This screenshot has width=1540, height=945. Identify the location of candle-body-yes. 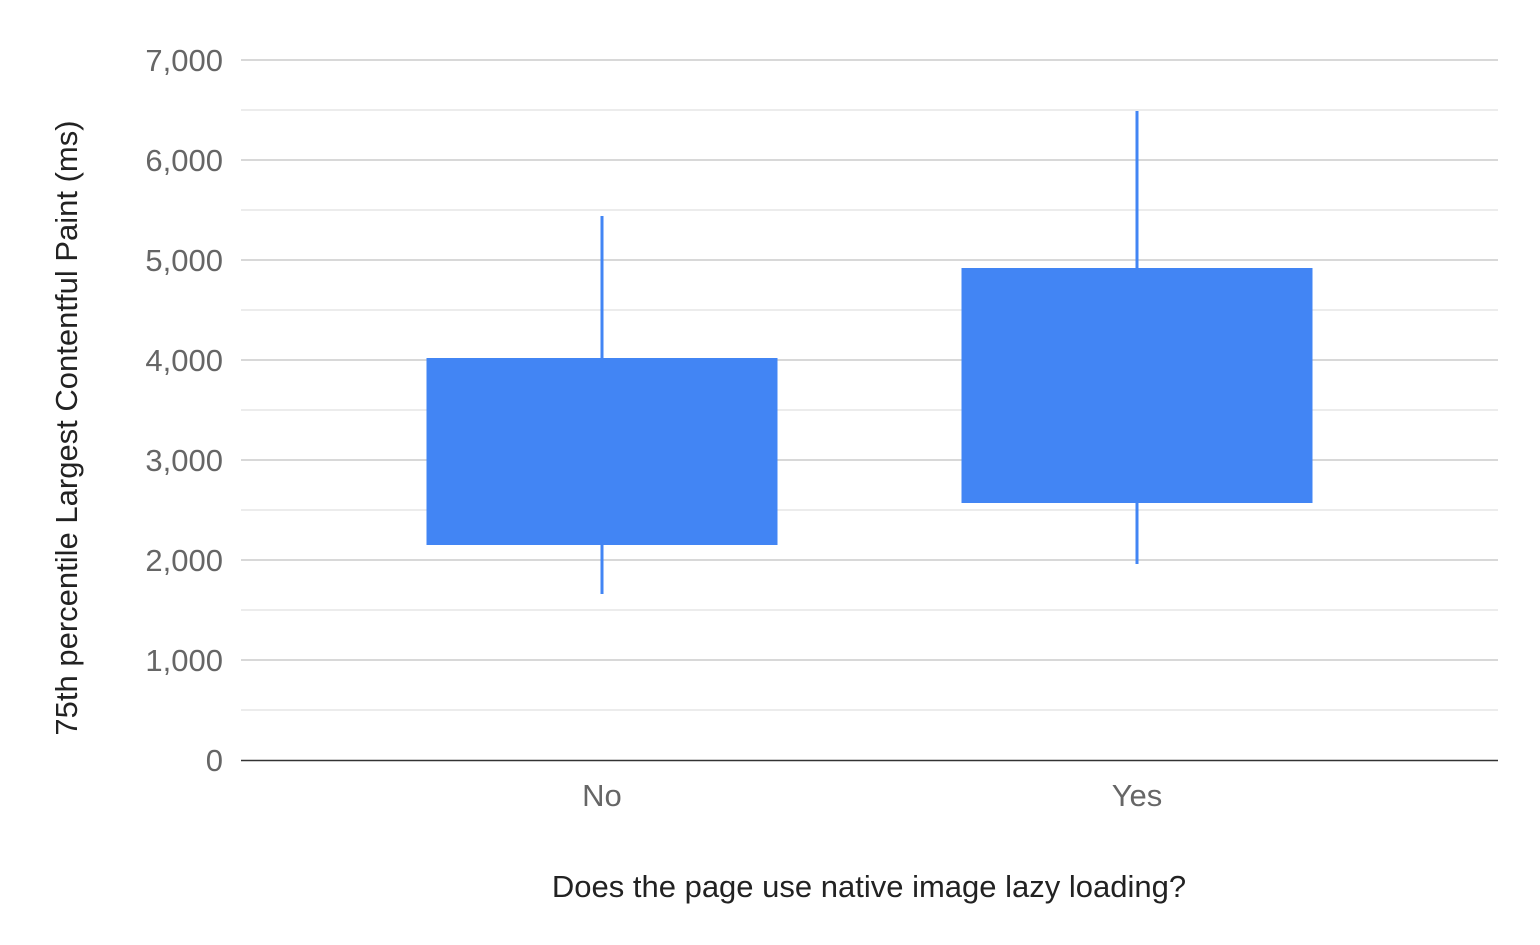
(1137, 385).